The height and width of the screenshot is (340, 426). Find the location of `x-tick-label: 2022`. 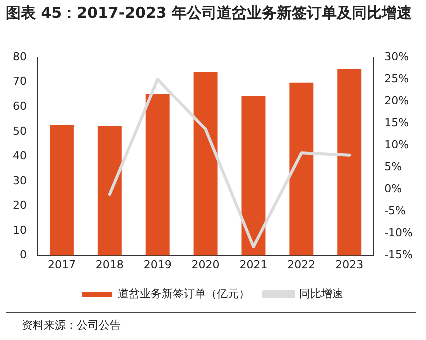

x-tick-label: 2022 is located at coordinates (302, 265).